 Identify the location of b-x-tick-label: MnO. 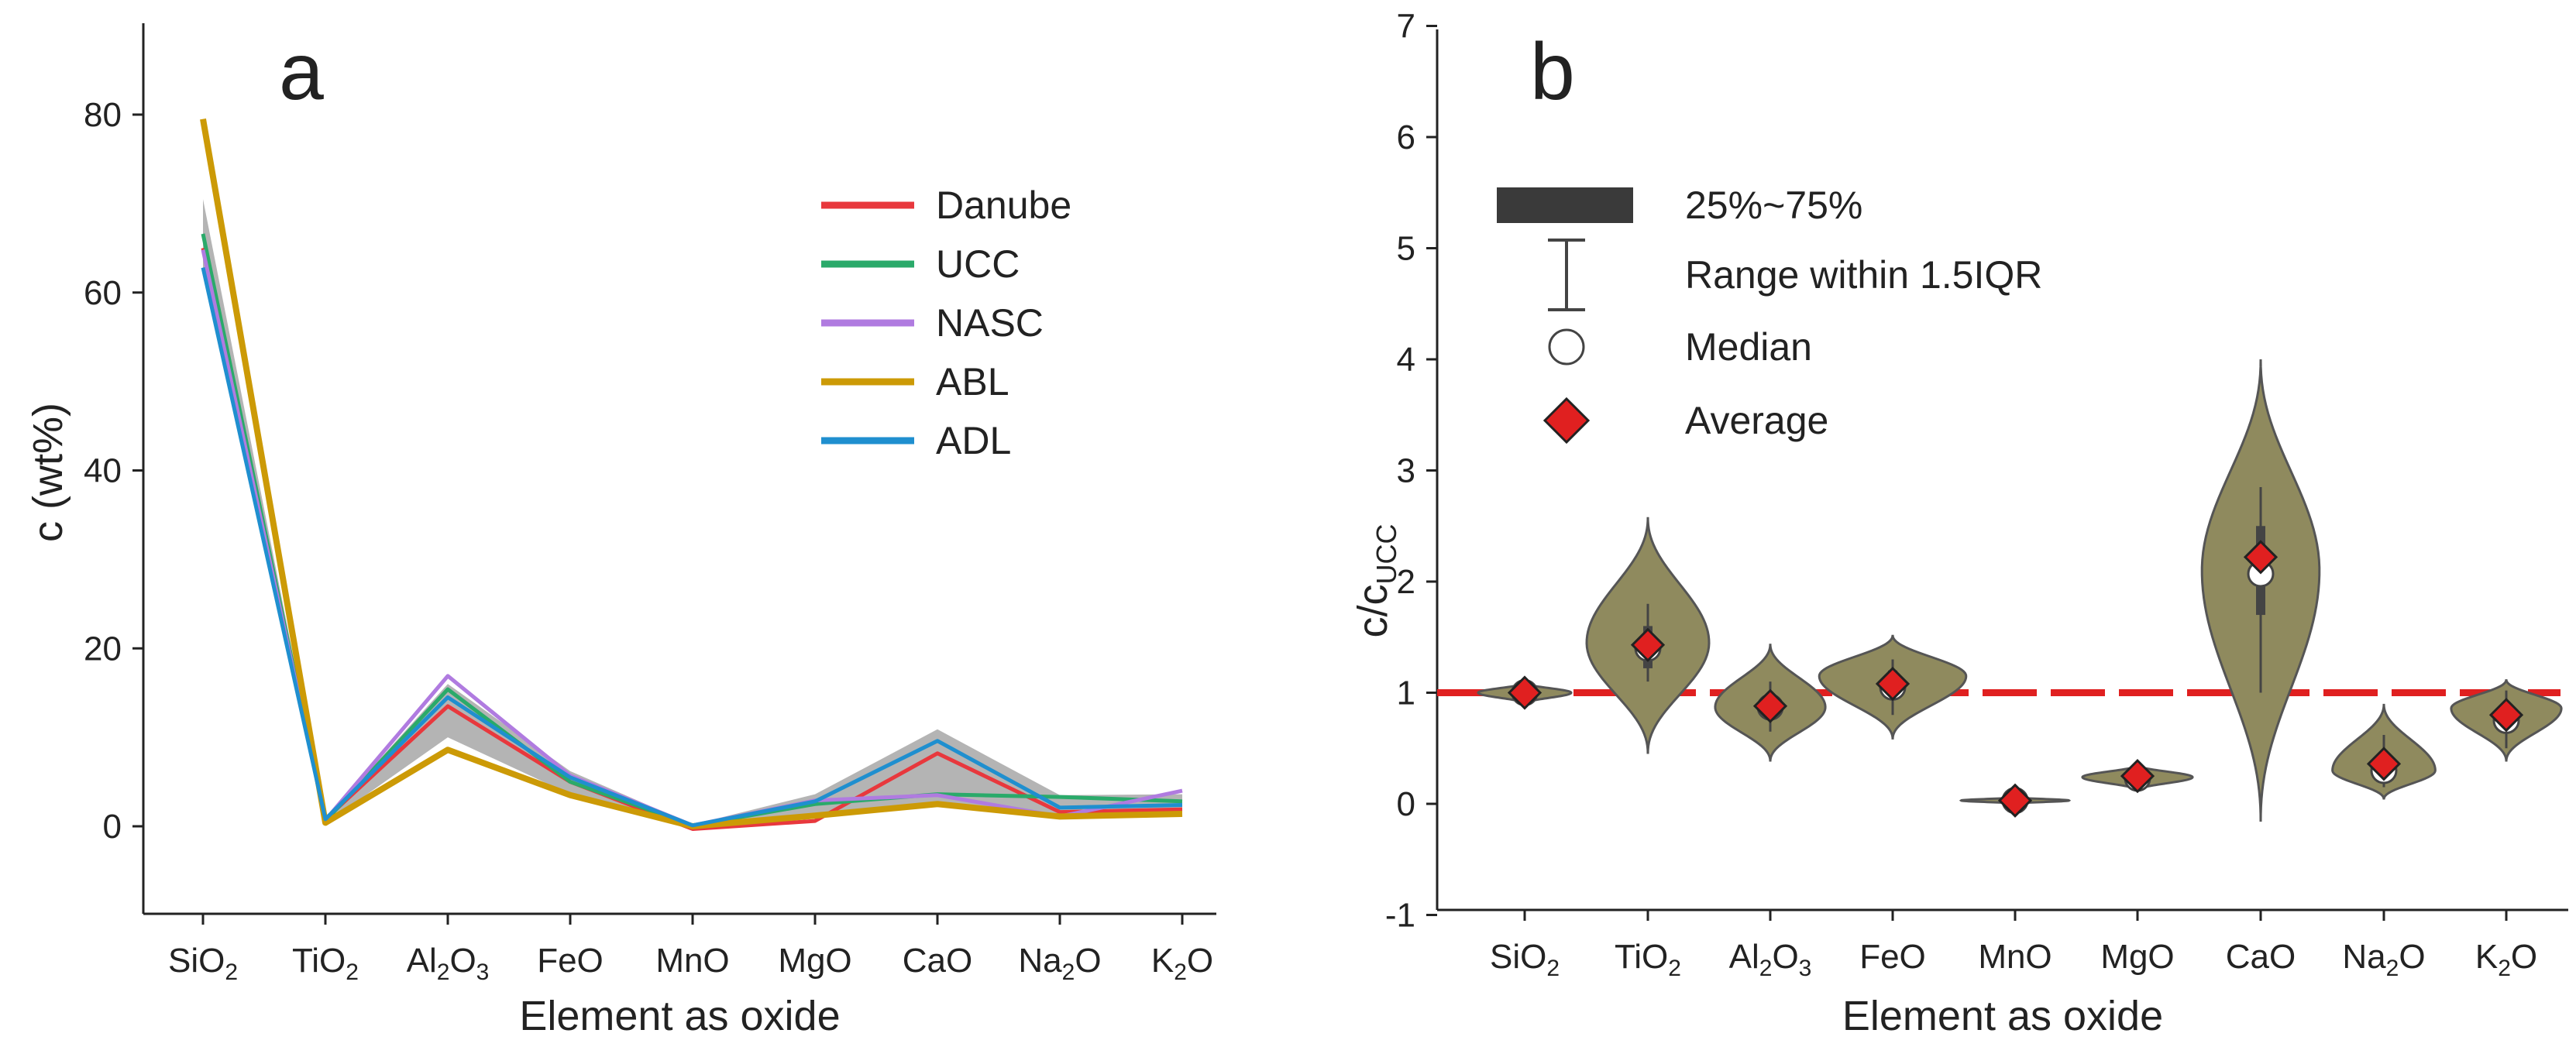
(2015, 957).